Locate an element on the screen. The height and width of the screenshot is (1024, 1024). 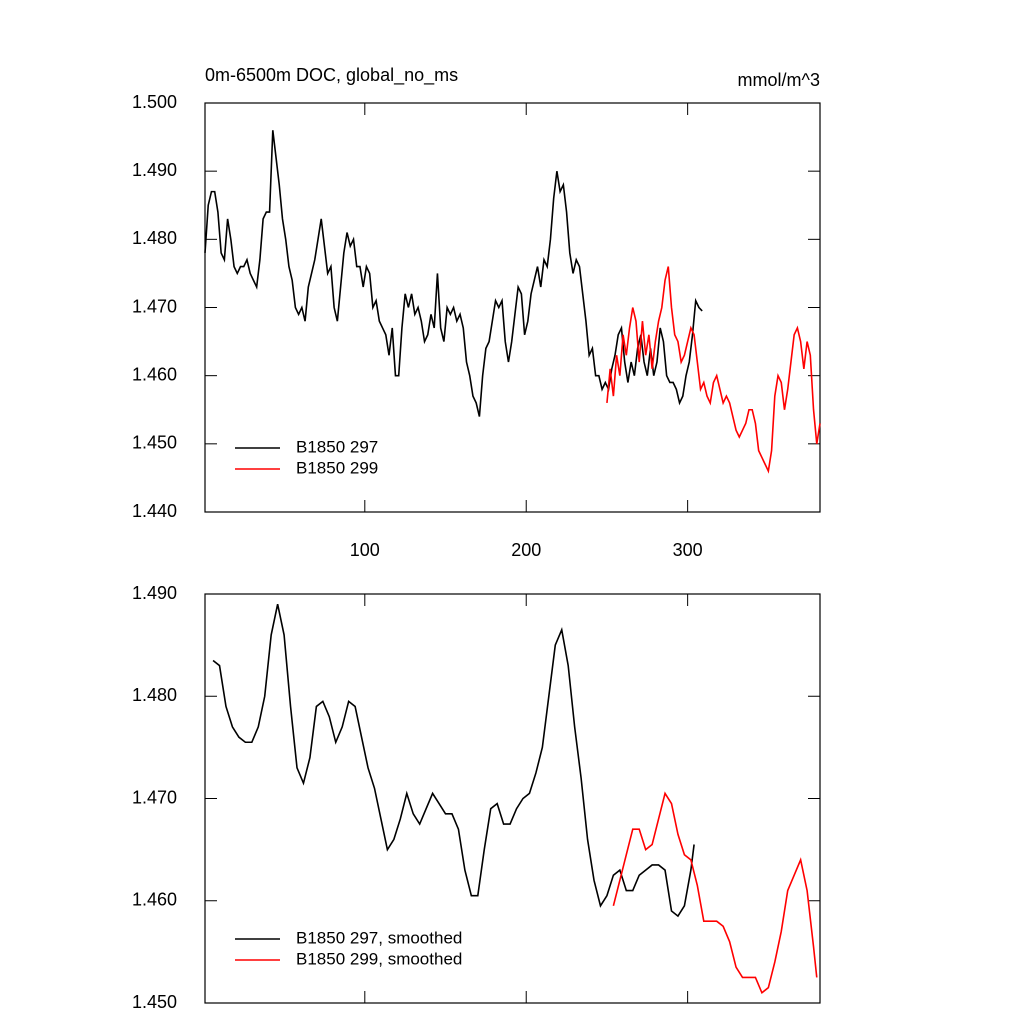
legend-label: B1850 299 is located at coordinates (337, 467).